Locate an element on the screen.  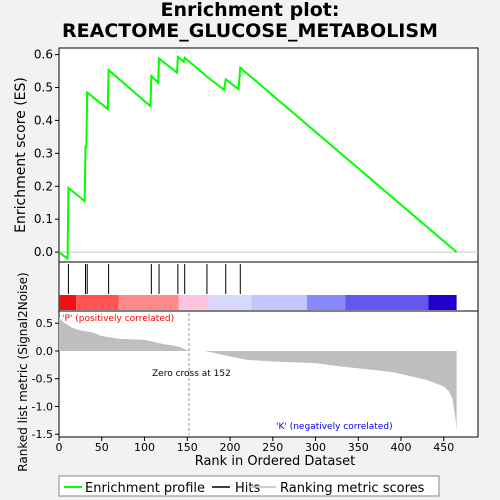
metric-y-tick-label: -0.5 is located at coordinates (42, 379).